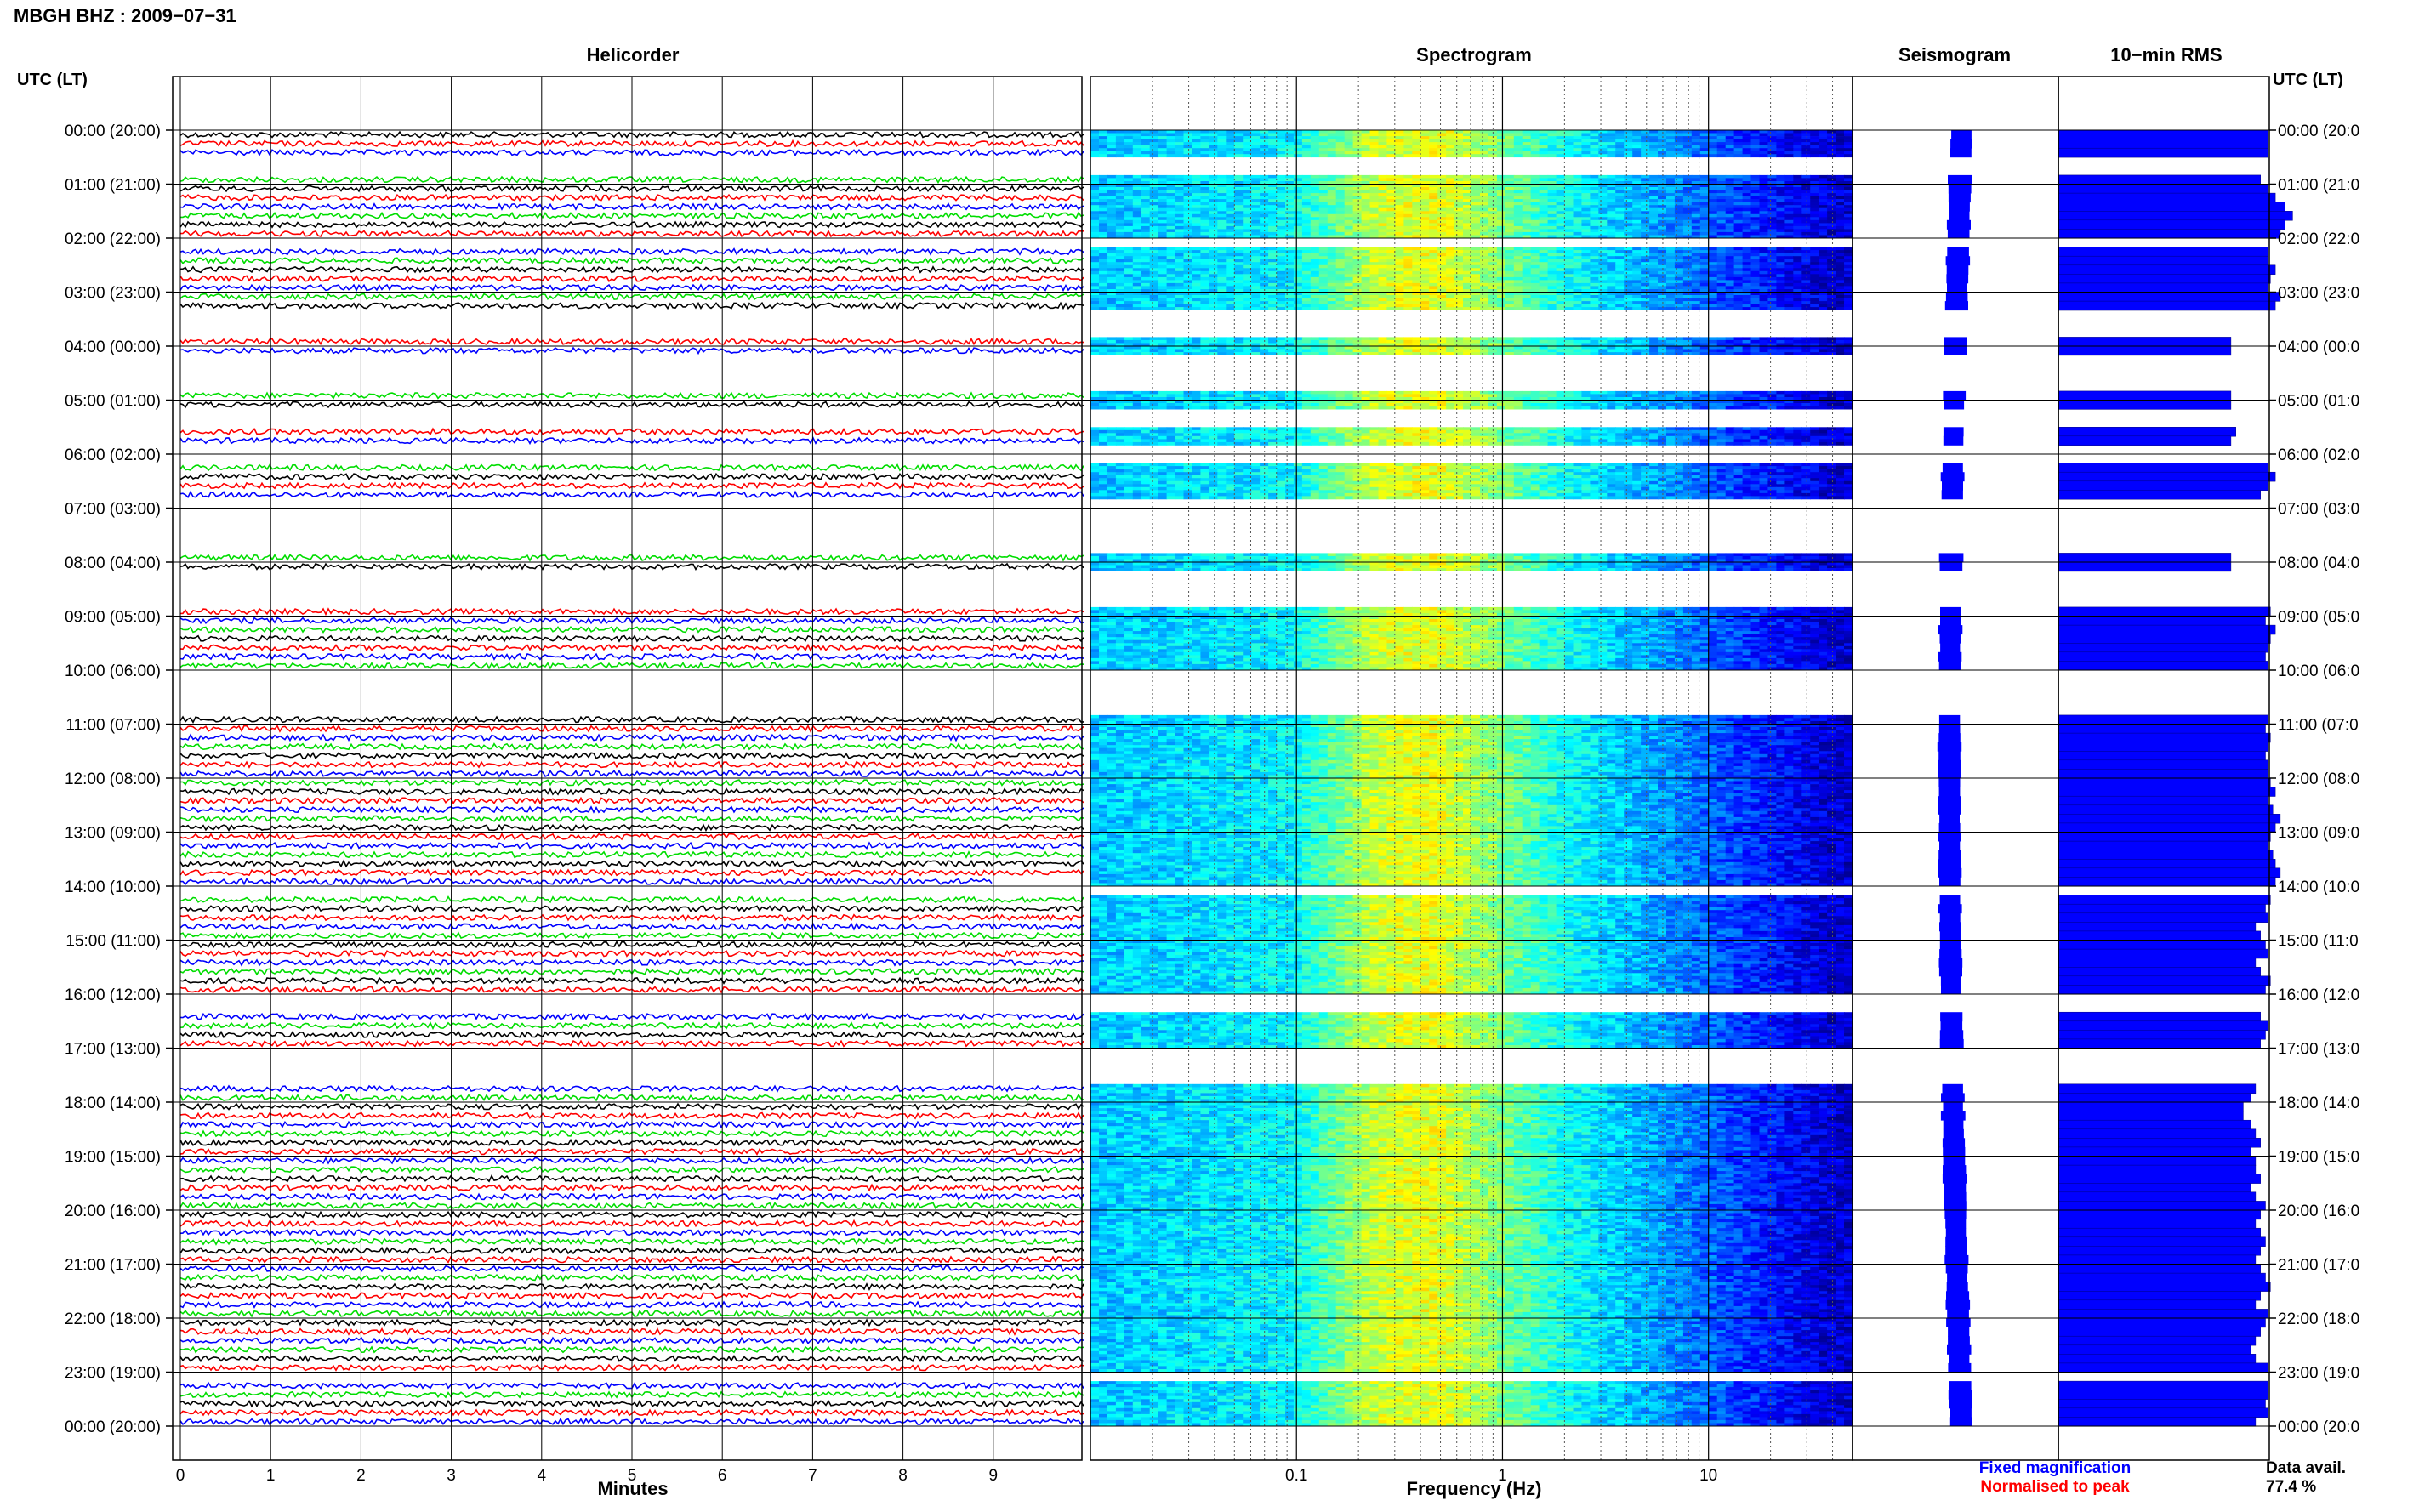 This screenshot has height=1512, width=2419. I want to click on left-axis-label: UTC (LT), so click(52, 80).